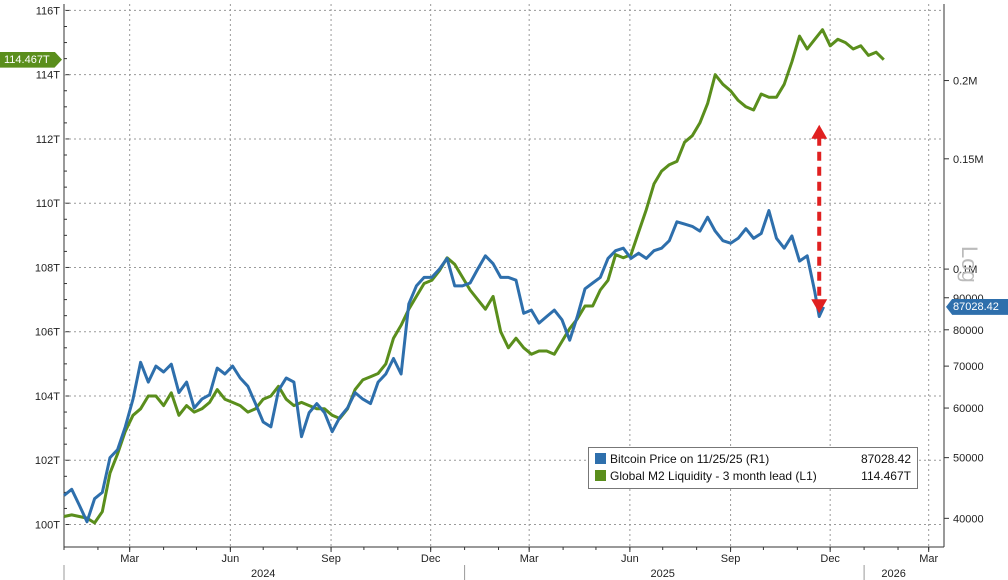  Describe the element at coordinates (885, 459) in the screenshot. I see `legend-value-btc: 87028.42` at that location.